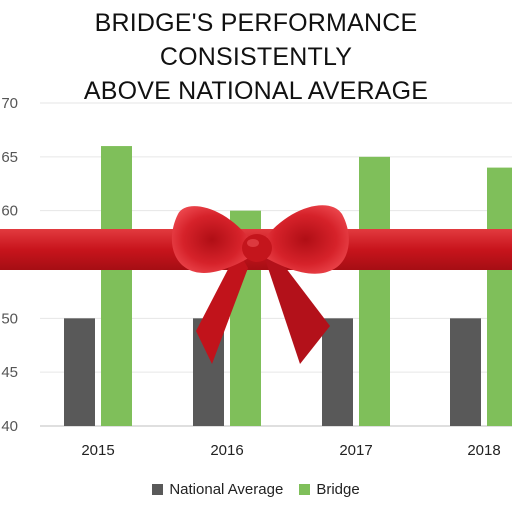 The image size is (512, 512). Describe the element at coordinates (305, 489) in the screenshot. I see `legend-swatch-bridge` at that location.